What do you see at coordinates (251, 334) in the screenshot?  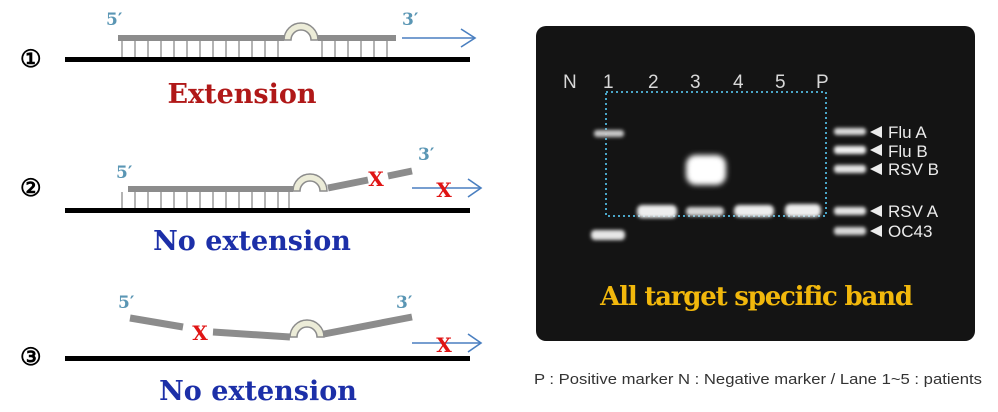 I see `primer-middle-segment` at bounding box center [251, 334].